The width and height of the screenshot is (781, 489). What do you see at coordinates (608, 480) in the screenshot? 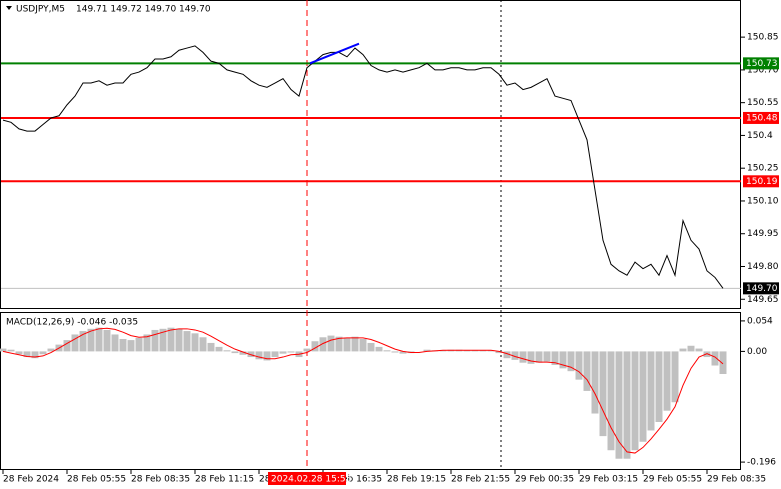
I see `x-tick-label: 29 Feb 03:15` at bounding box center [608, 480].